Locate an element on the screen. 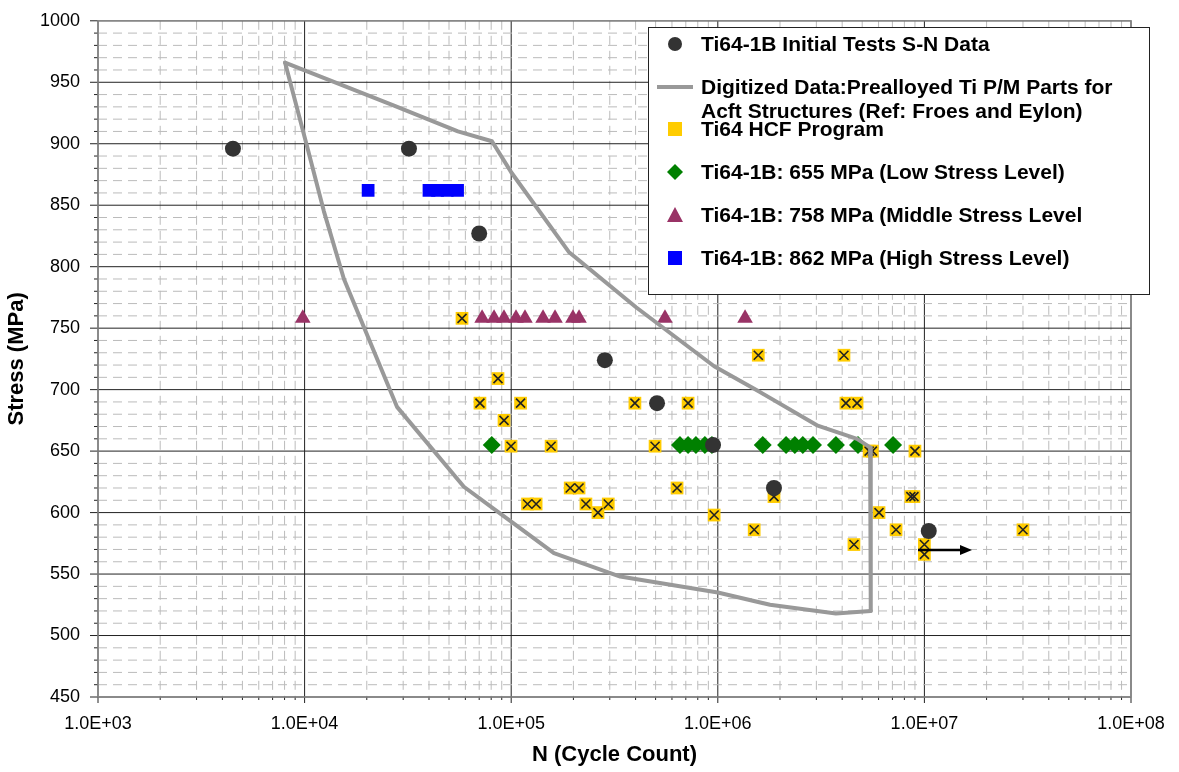 The image size is (1179, 772). x-tick-label: 1.0E+06 is located at coordinates (718, 722).